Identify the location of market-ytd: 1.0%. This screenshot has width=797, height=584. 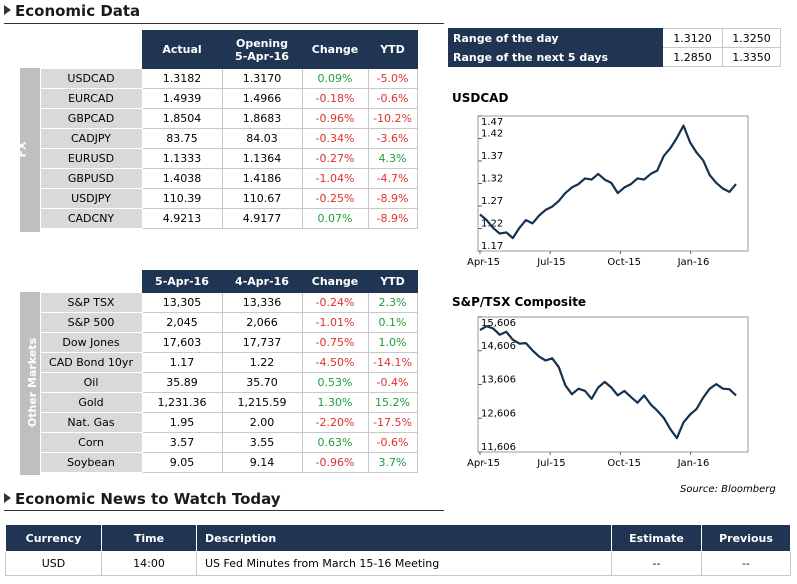
(392, 342).